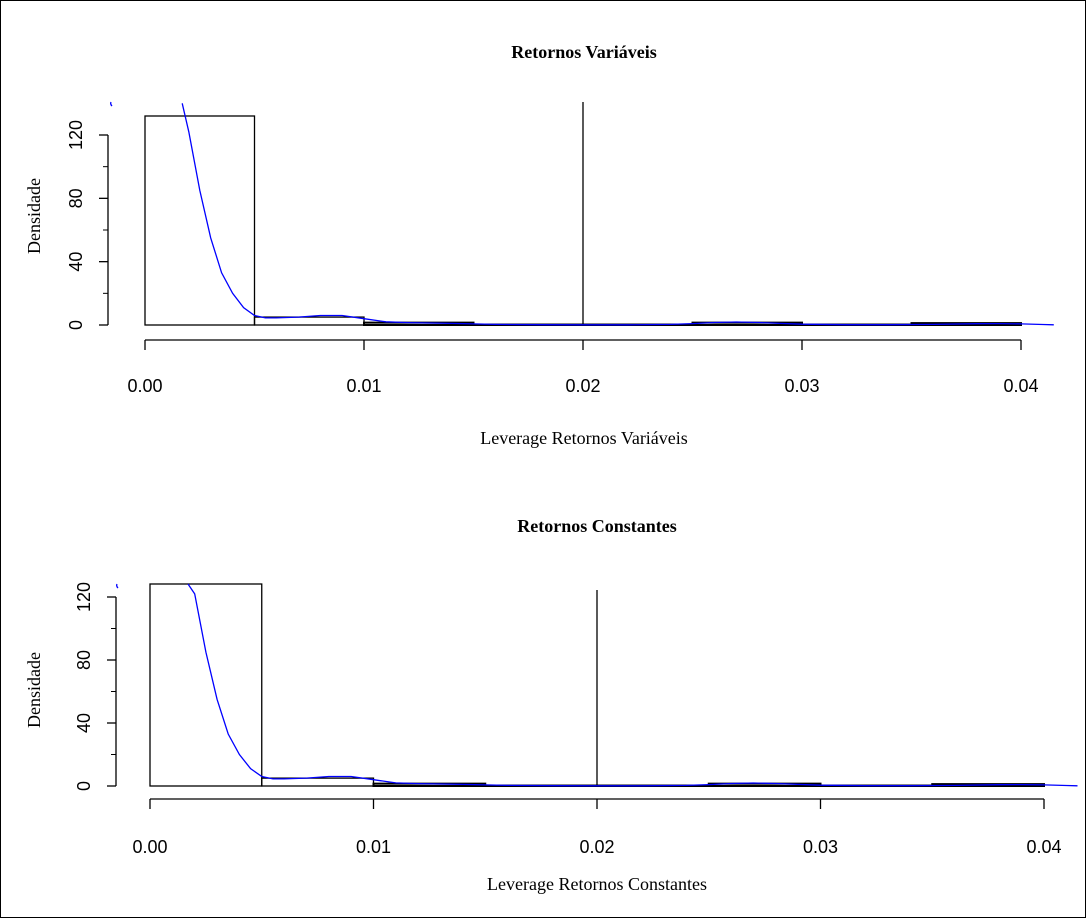 The width and height of the screenshot is (1086, 918). I want to click on chart-title: Retornos Constantes, so click(597, 526).